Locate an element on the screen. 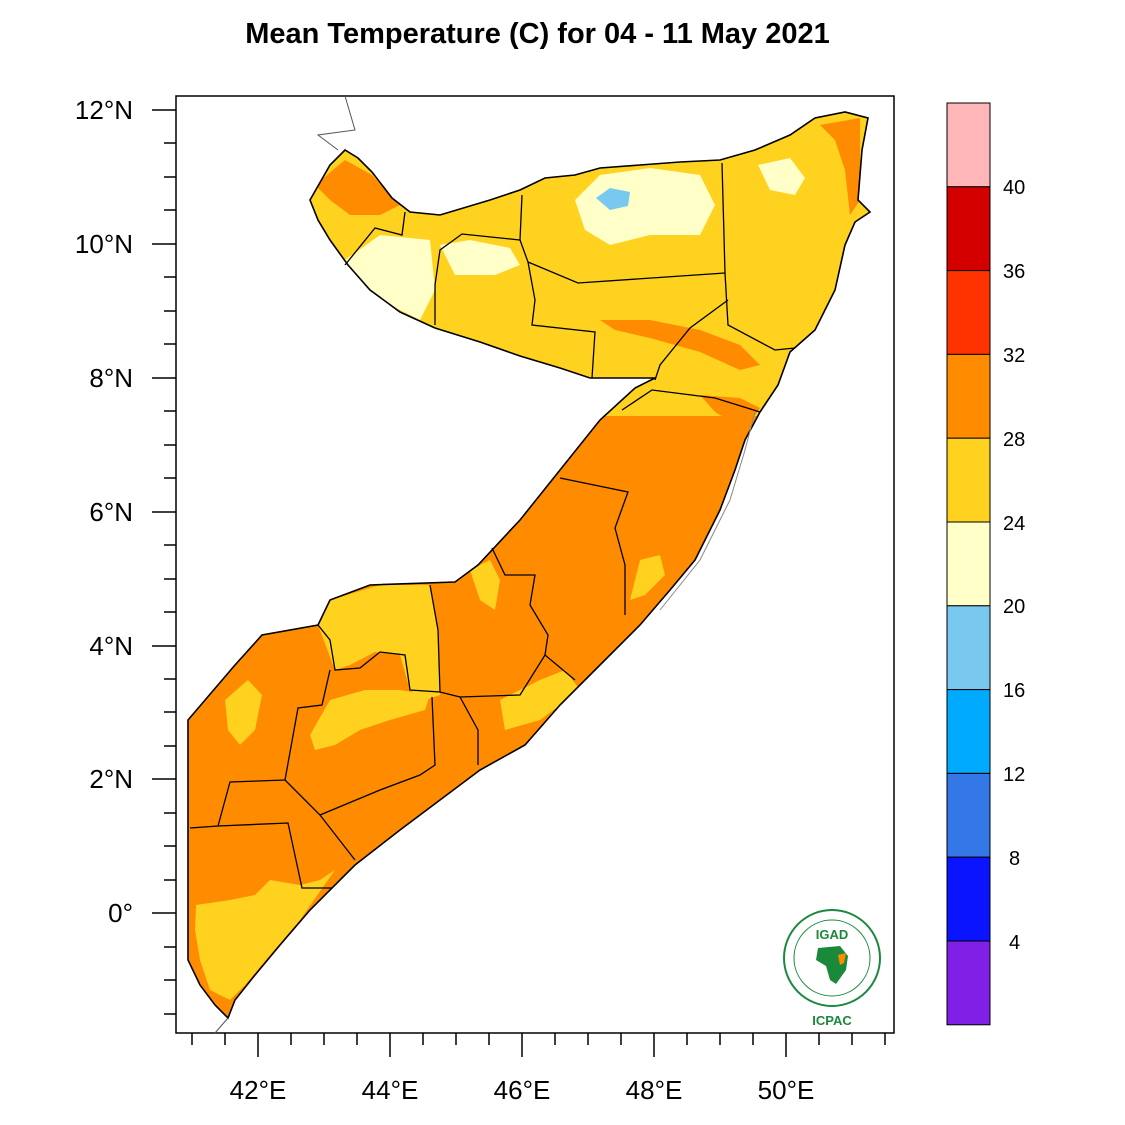 Image resolution: width=1125 pixels, height=1125 pixels. zone-central-24-28-d is located at coordinates (485, 585).